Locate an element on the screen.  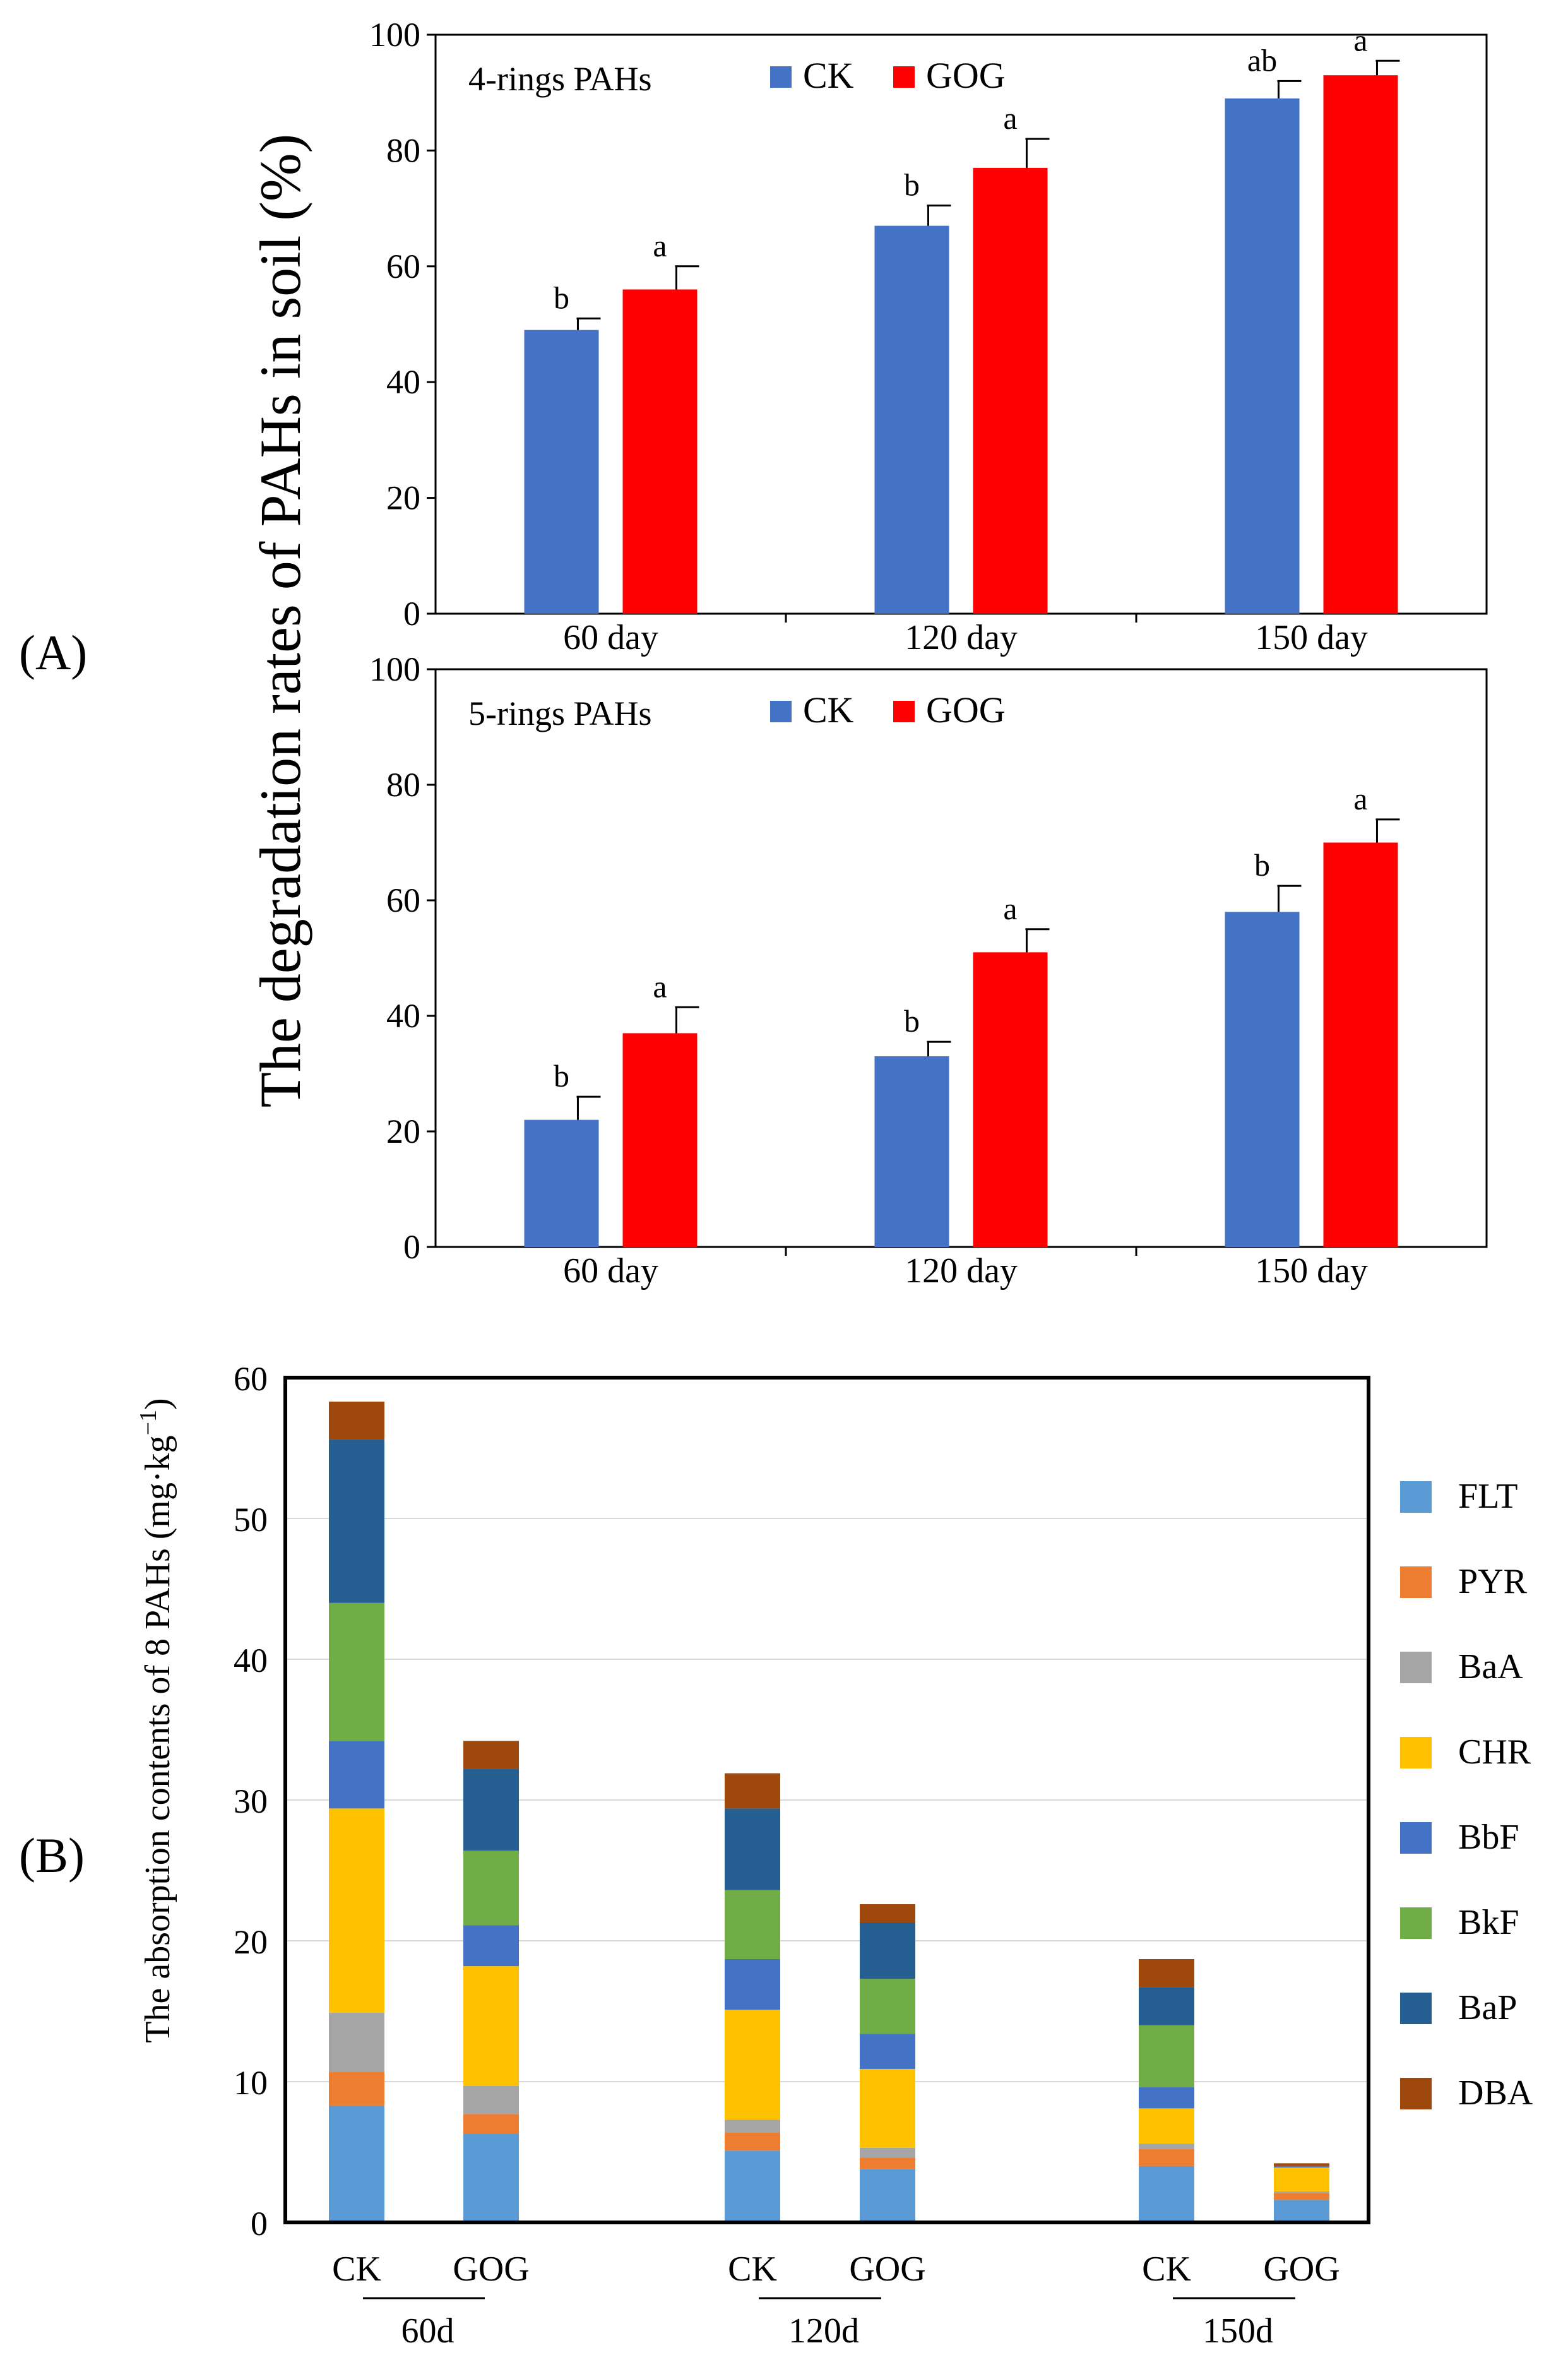
y-tick-label: 10 is located at coordinates (251, 2083).